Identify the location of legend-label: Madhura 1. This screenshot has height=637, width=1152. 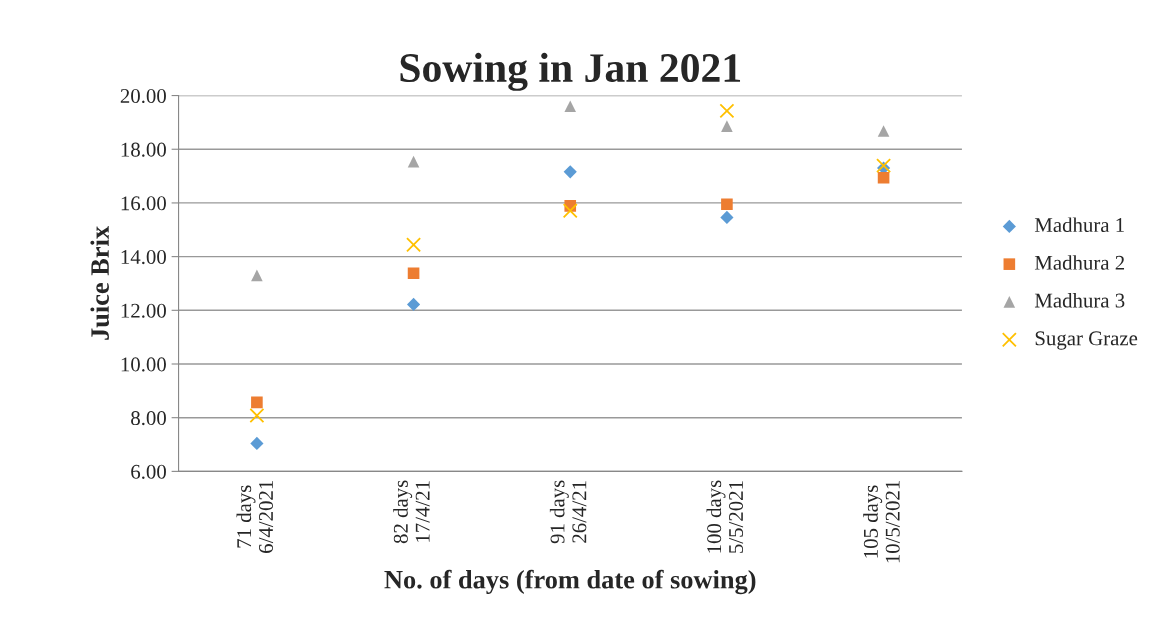
(1079, 225).